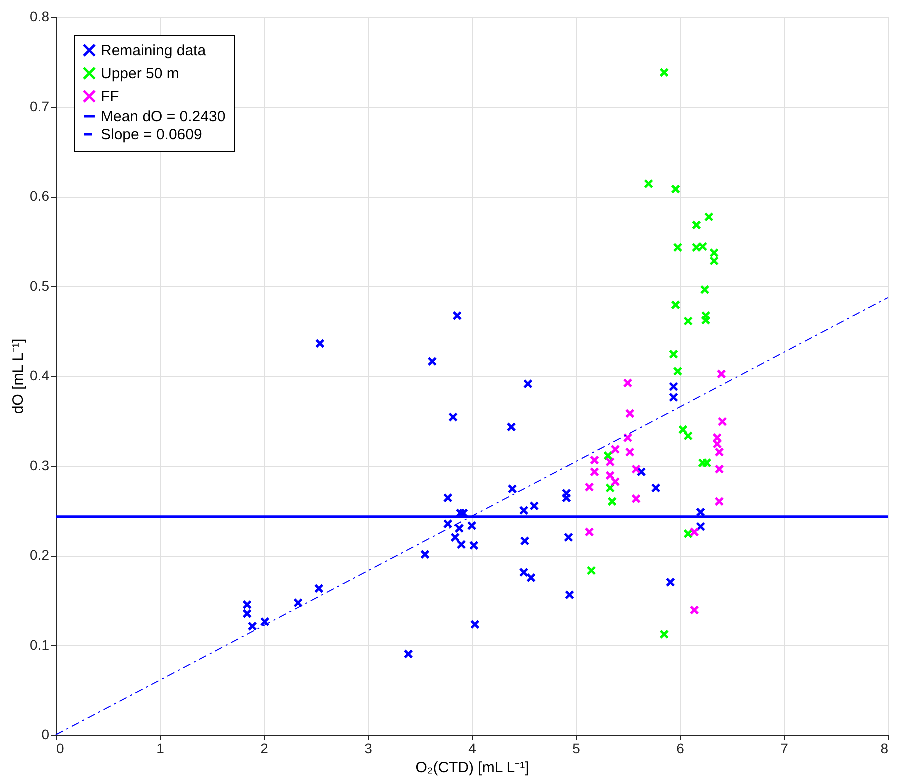 This screenshot has width=903, height=783. Describe the element at coordinates (368, 748) in the screenshot. I see `x-tick-label: 3` at that location.